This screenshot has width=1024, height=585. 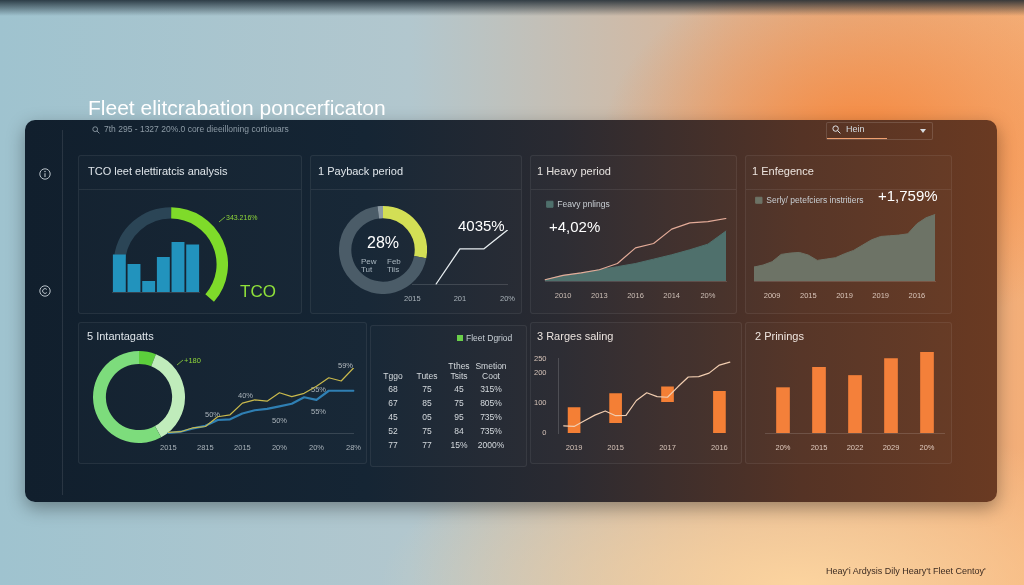 What do you see at coordinates (237, 108) in the screenshot?
I see `text: Fleet elitcrabation poncerficaton` at bounding box center [237, 108].